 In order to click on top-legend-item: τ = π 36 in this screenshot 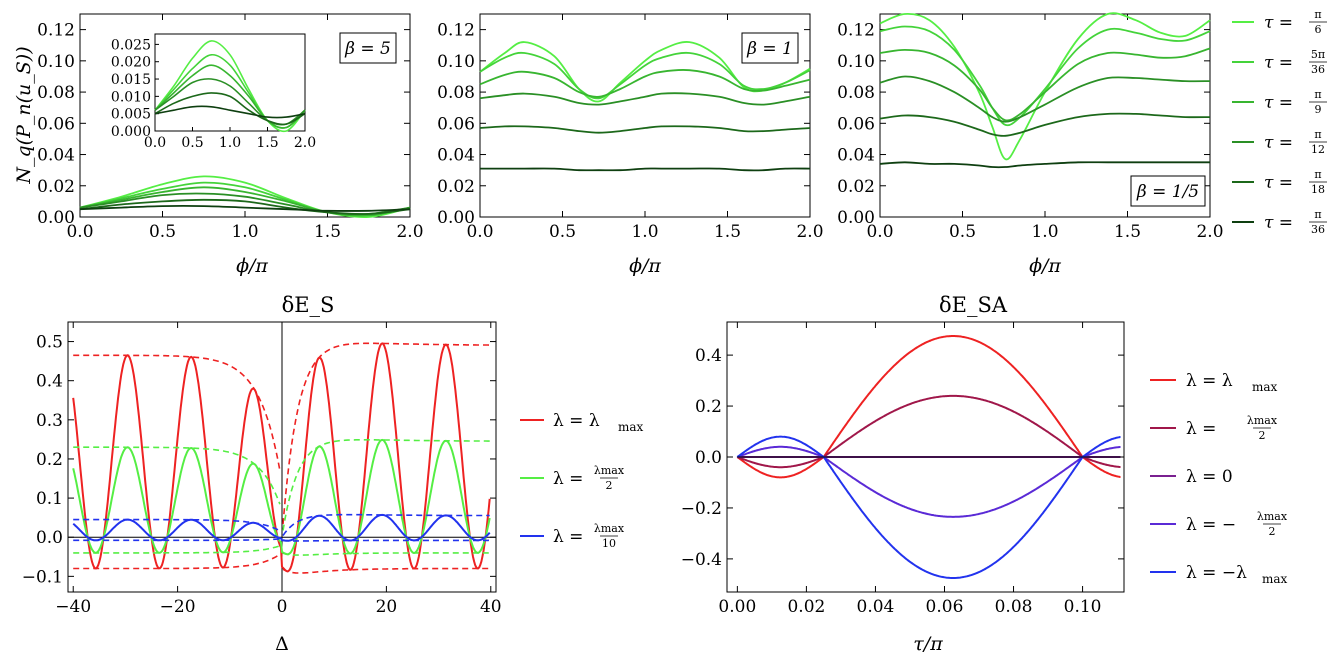, I will do `click(1279, 222)`.